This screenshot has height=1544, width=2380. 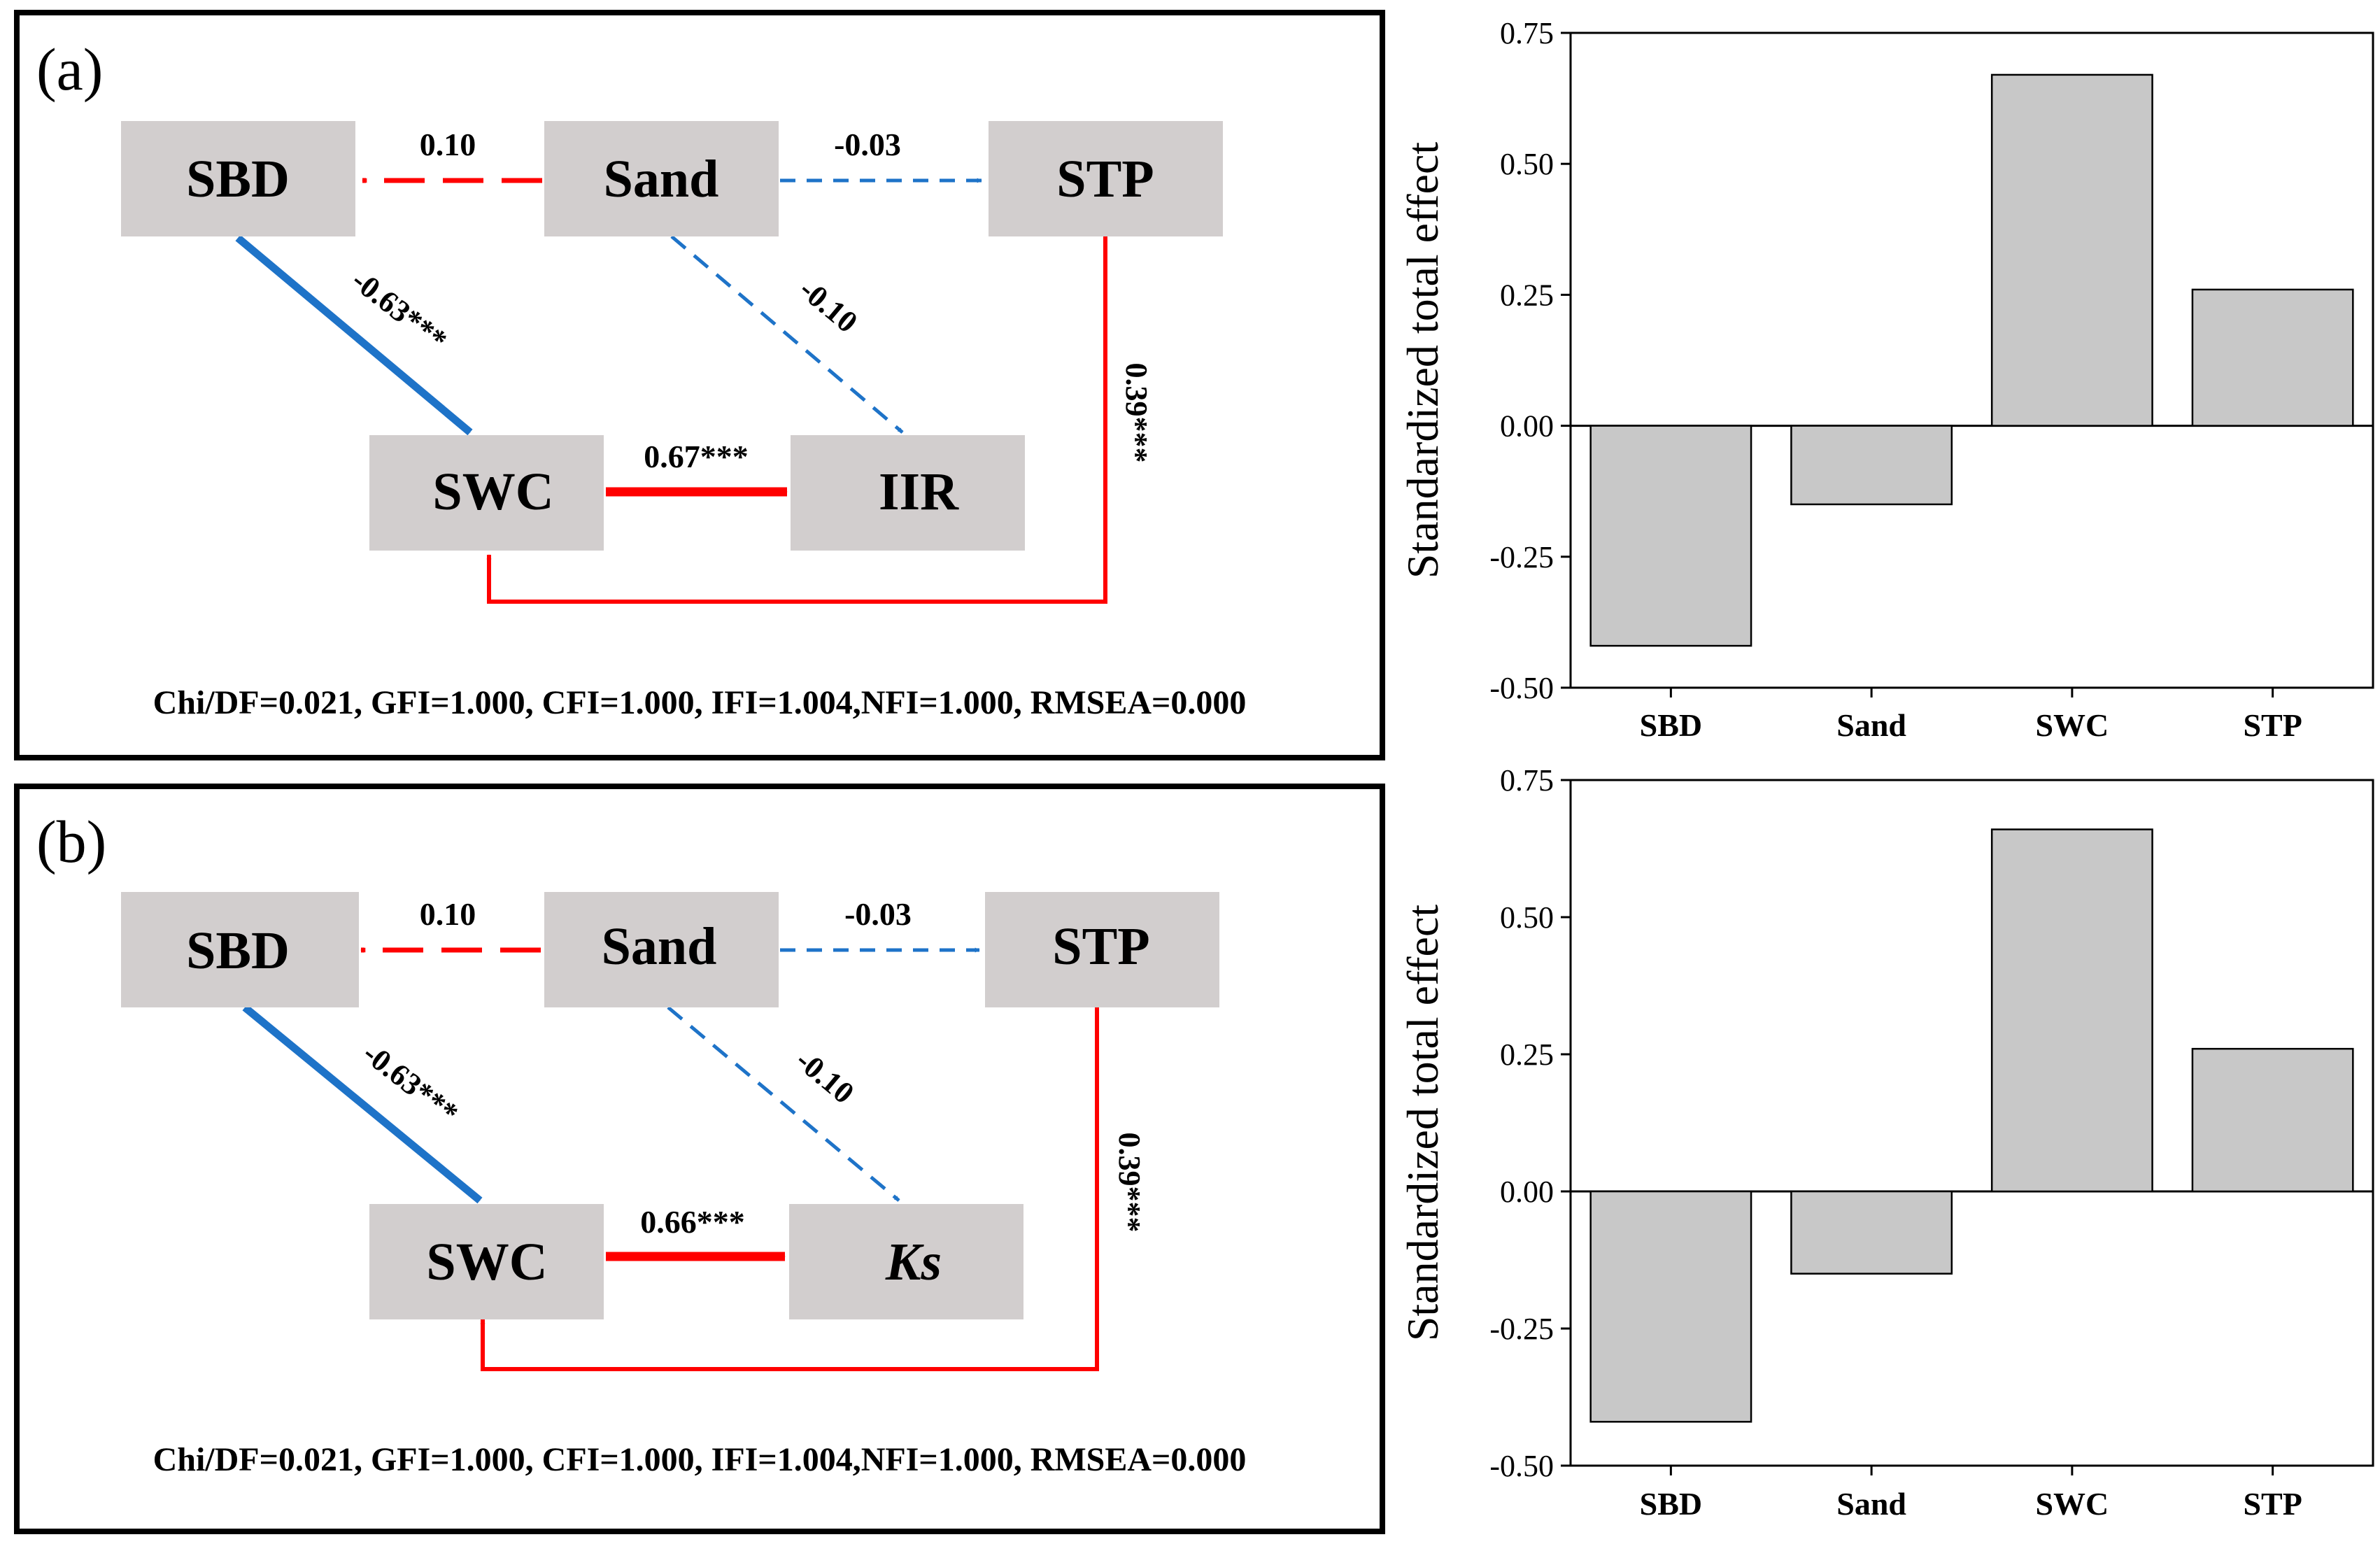 I want to click on panel-a-label: (a), so click(x=69, y=69).